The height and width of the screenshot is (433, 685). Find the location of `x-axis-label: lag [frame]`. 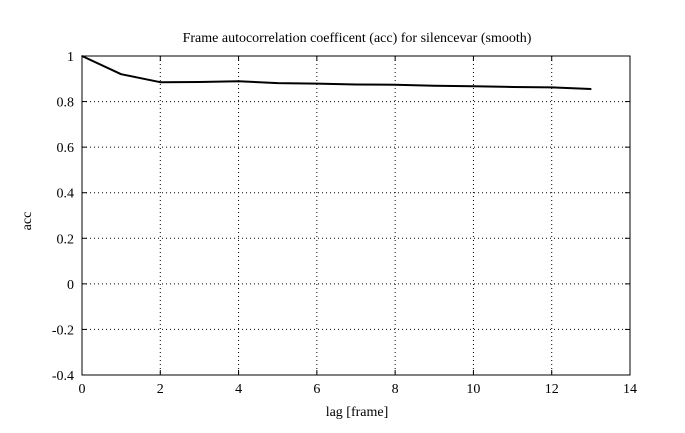

x-axis-label: lag [frame] is located at coordinates (357, 412).